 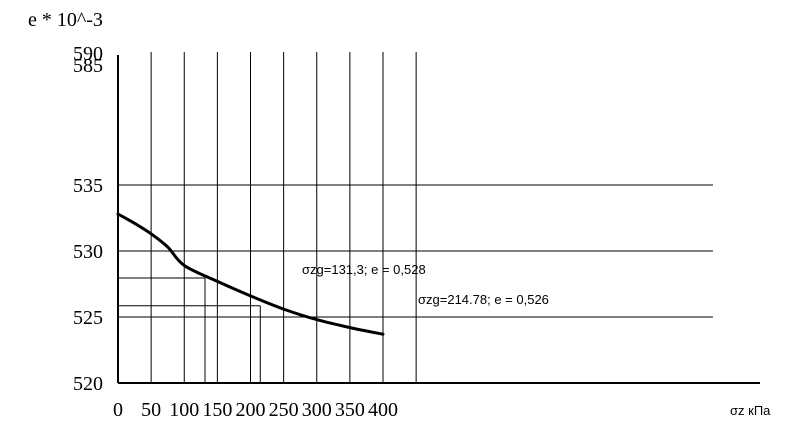 What do you see at coordinates (88, 252) in the screenshot?
I see `y-tick-label: 530` at bounding box center [88, 252].